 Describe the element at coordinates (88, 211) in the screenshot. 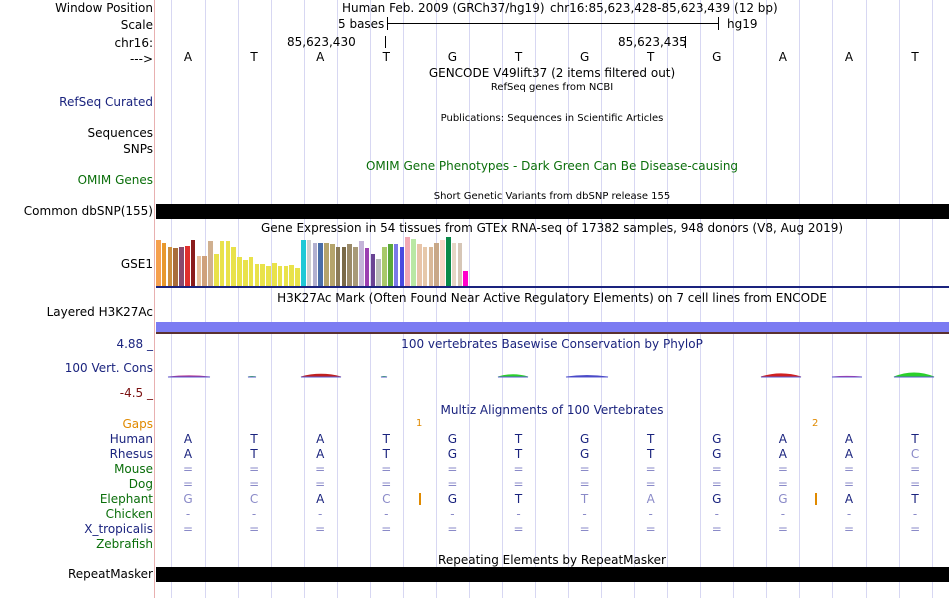

I see `dbsnp-label: Common dbSNP(155)` at that location.